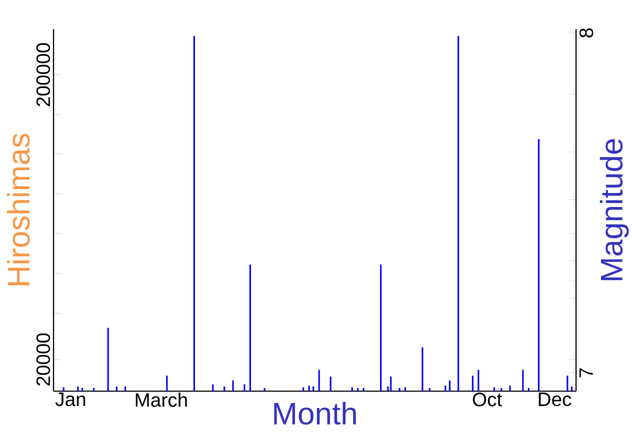 This screenshot has width=632, height=437. What do you see at coordinates (315, 413) in the screenshot?
I see `x-axis-title: Month` at bounding box center [315, 413].